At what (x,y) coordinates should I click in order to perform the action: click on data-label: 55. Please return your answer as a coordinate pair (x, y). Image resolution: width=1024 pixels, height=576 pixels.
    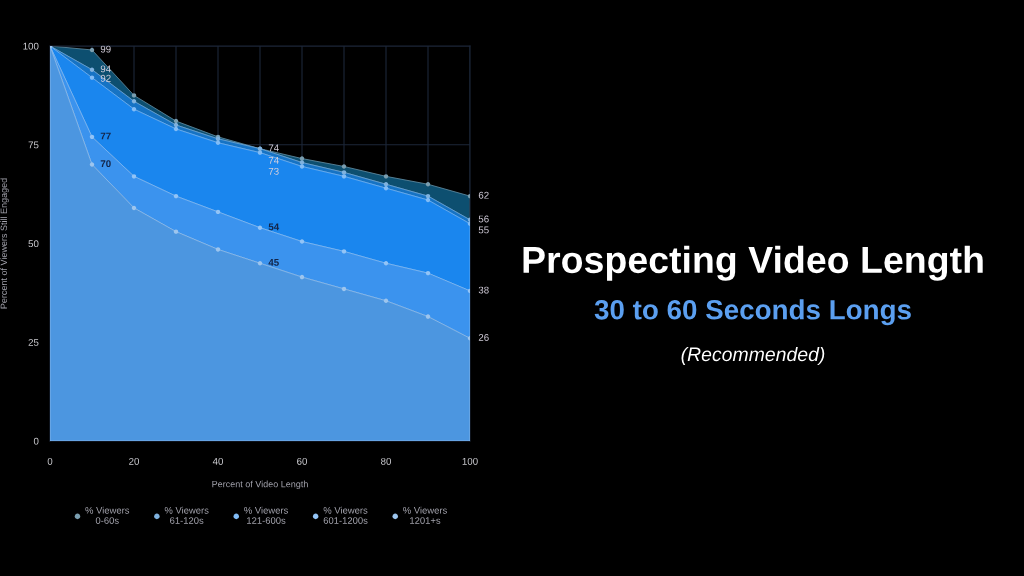
    Looking at the image, I should click on (483, 230).